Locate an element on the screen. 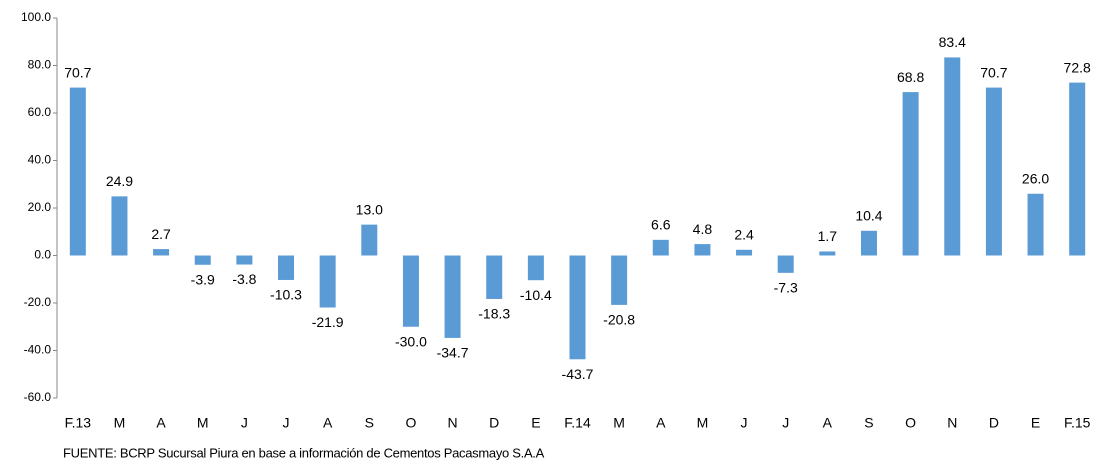  x-tick-label: F.15 is located at coordinates (1077, 423).